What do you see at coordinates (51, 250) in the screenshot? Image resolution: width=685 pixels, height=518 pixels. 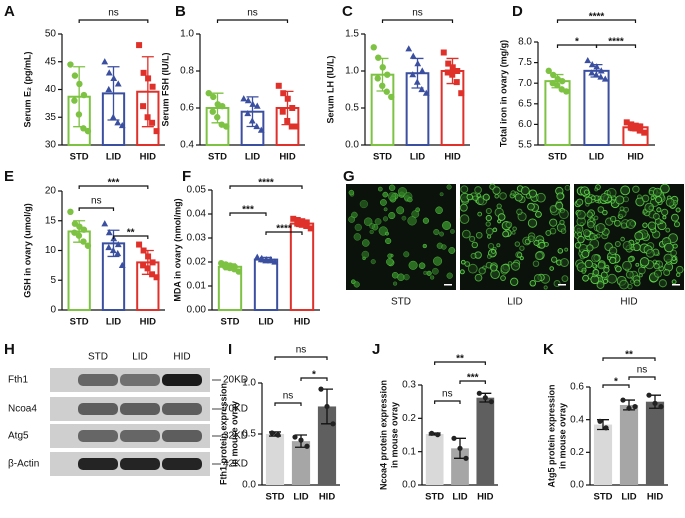 I see `y-tick-label: 10` at bounding box center [51, 250].